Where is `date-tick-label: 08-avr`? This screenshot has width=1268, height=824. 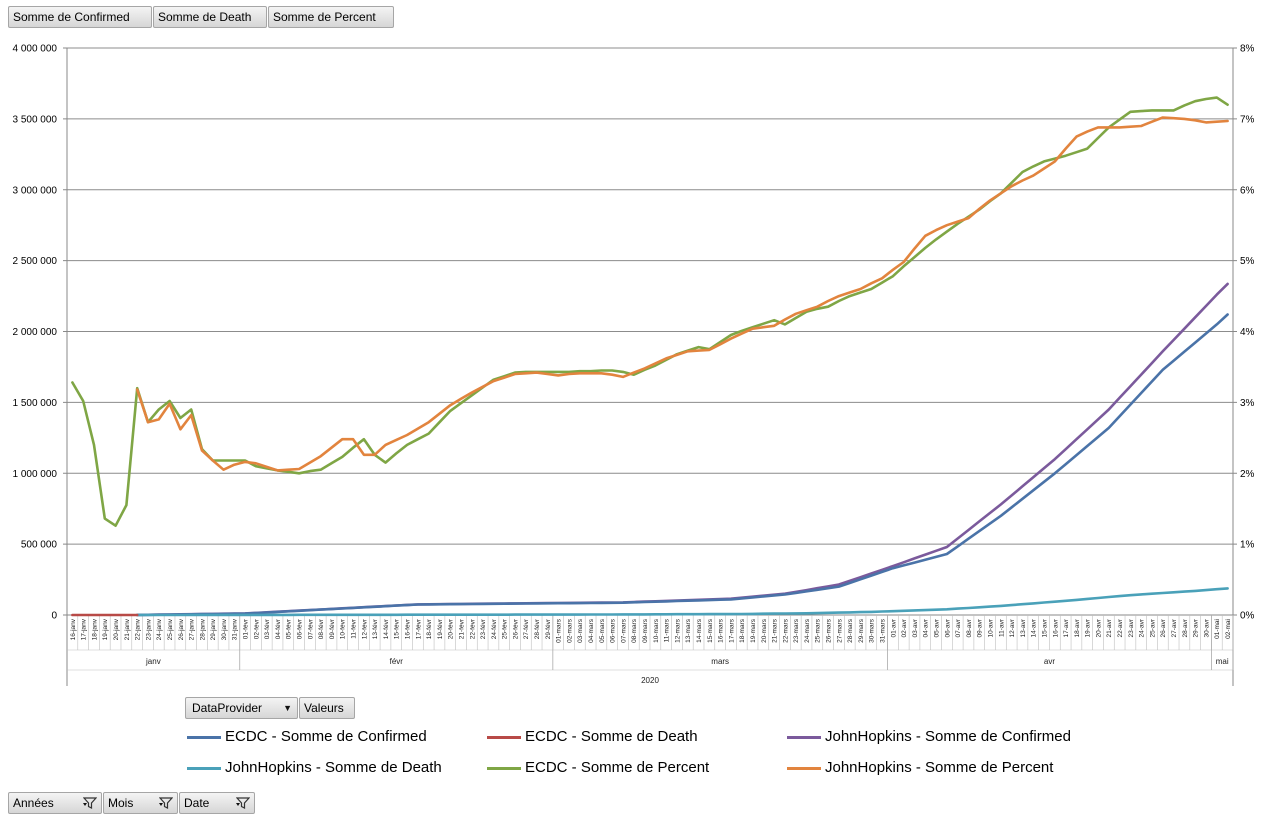 date-tick-label: 08-avr is located at coordinates (969, 627).